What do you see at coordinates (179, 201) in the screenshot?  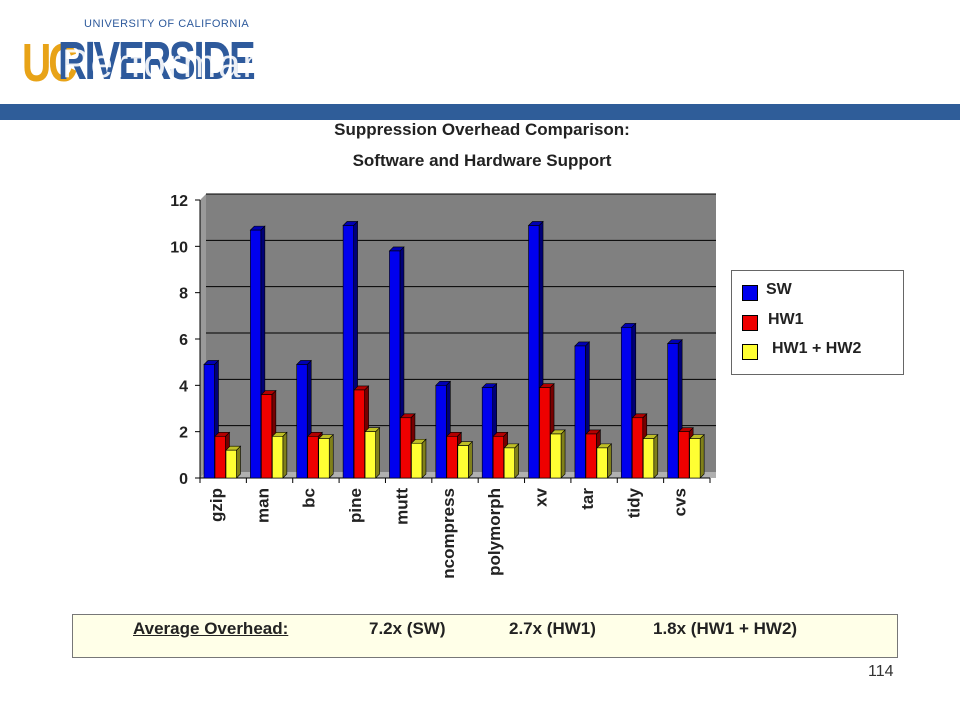 I see `y-tick-label: 12` at bounding box center [179, 201].